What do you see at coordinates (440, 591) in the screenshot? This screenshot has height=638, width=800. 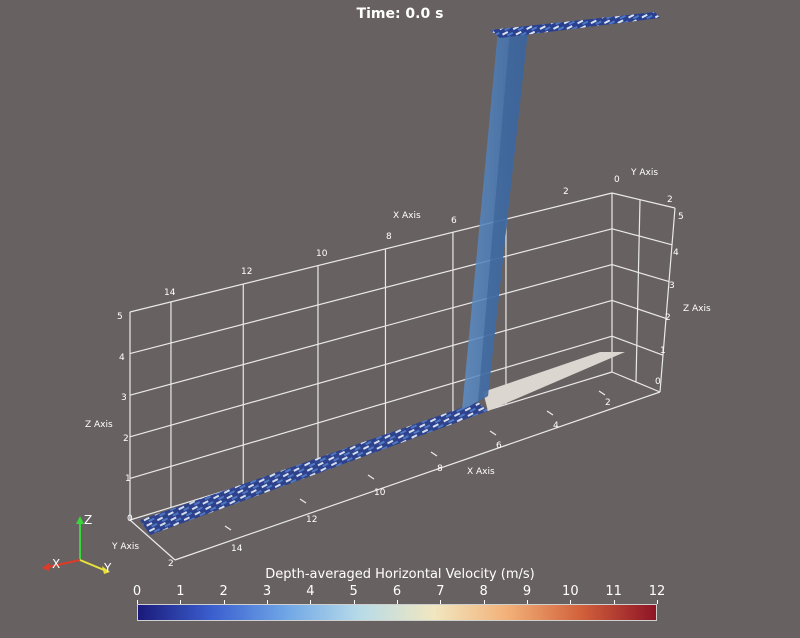 I see `colorbar-tick-label: 7` at bounding box center [440, 591].